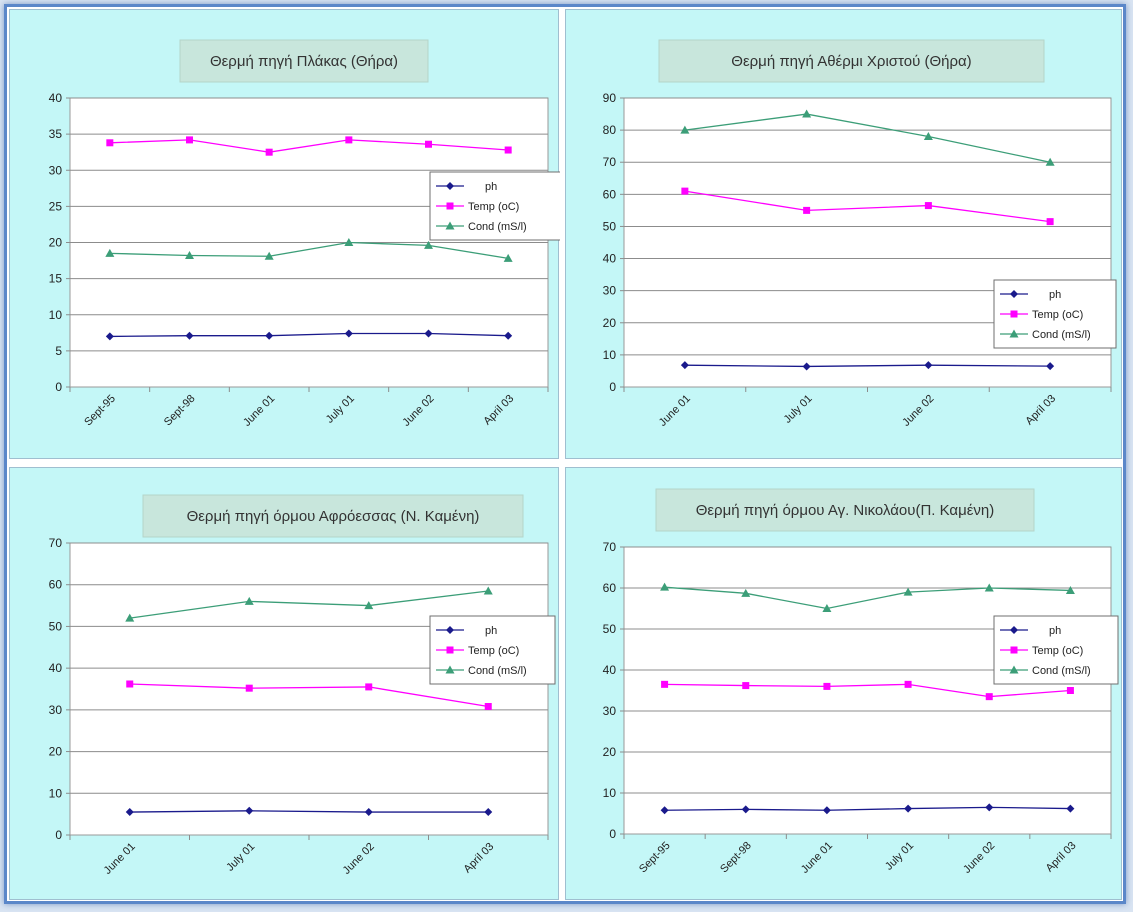 Image resolution: width=1133 pixels, height=912 pixels. Describe the element at coordinates (851, 61) in the screenshot. I see `chart-title: Θερμή πηγή Αθέρμι Χριστού (Θήρα)` at that location.